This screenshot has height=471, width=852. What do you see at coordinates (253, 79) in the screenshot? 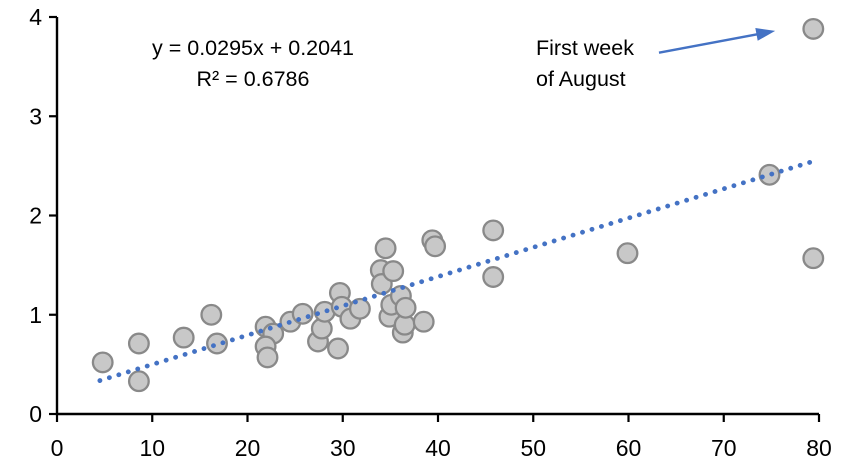
I see `r-squared-text: R² = 0.6786` at bounding box center [253, 79].